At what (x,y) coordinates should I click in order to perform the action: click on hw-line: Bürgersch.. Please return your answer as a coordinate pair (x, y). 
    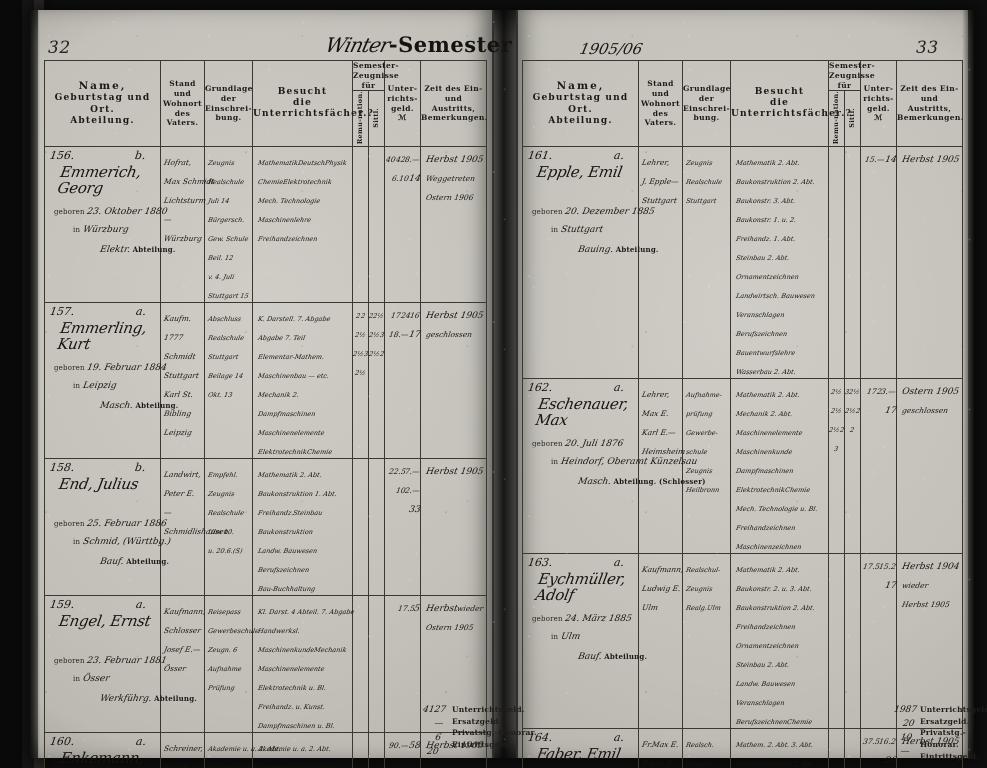
    Looking at the image, I should click on (226, 220).